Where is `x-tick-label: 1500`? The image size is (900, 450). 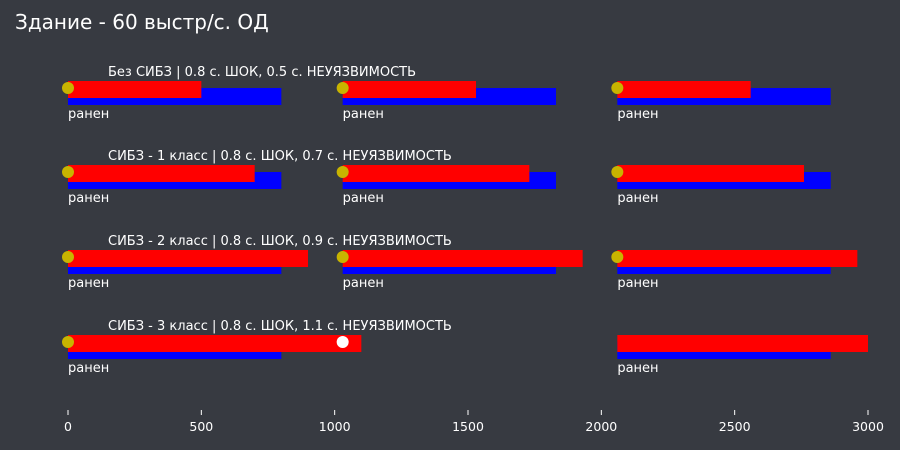 x-tick-label: 1500 is located at coordinates (468, 426).